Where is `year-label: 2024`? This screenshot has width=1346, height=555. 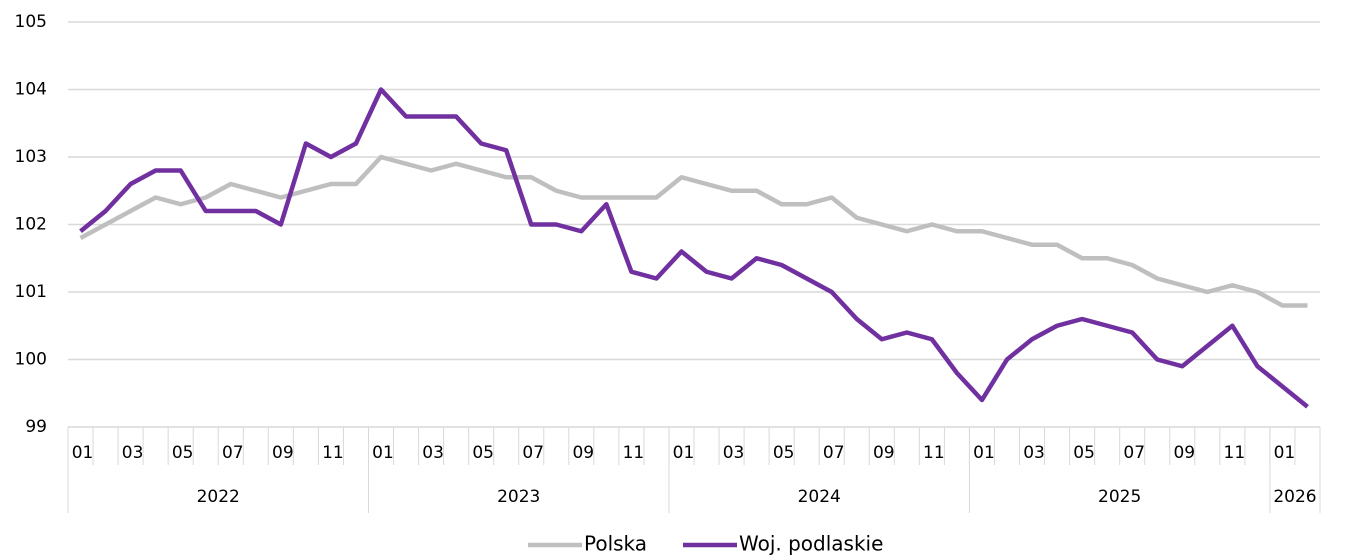
year-label: 2024 is located at coordinates (819, 497).